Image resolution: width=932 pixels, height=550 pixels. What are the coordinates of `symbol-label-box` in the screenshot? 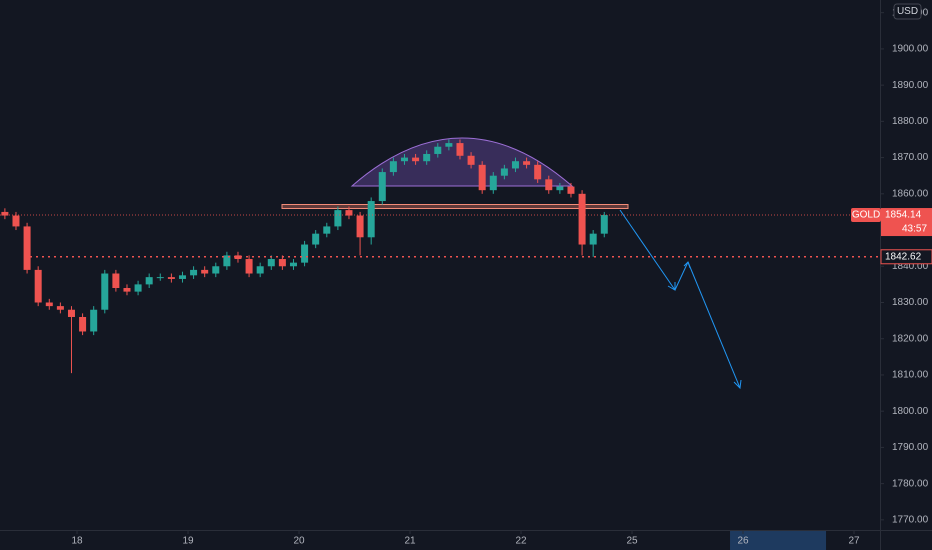 It's located at (866, 215).